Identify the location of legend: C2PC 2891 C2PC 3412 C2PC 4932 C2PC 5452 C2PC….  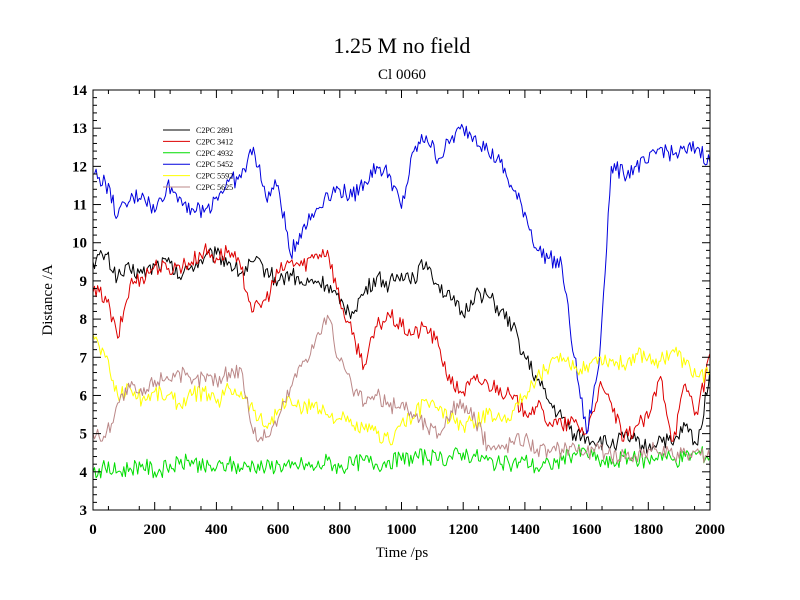
(198, 159).